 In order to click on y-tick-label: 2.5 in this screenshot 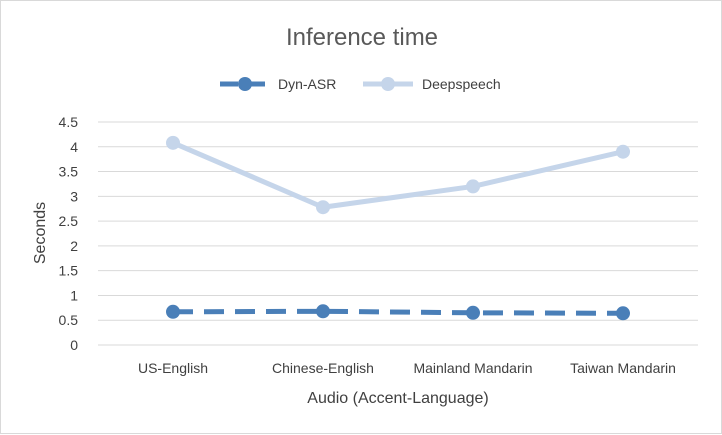, I will do `click(69, 221)`.